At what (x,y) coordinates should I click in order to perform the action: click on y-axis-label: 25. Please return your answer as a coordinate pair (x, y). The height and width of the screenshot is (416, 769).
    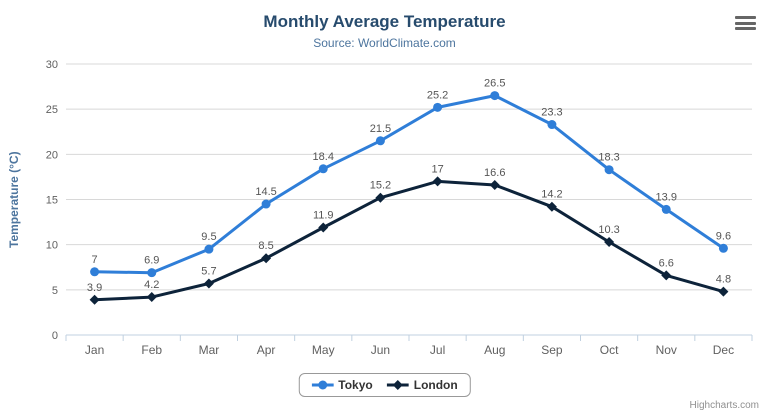
    Looking at the image, I should click on (52, 110).